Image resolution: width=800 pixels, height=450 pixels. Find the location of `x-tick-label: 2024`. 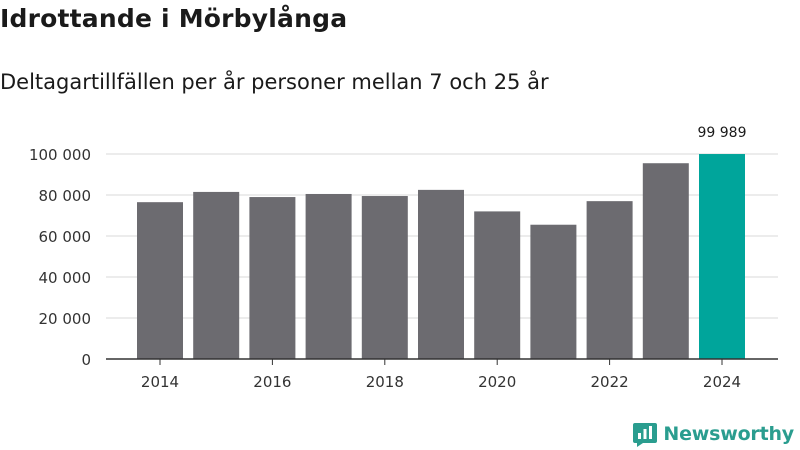

x-tick-label: 2024 is located at coordinates (722, 382).